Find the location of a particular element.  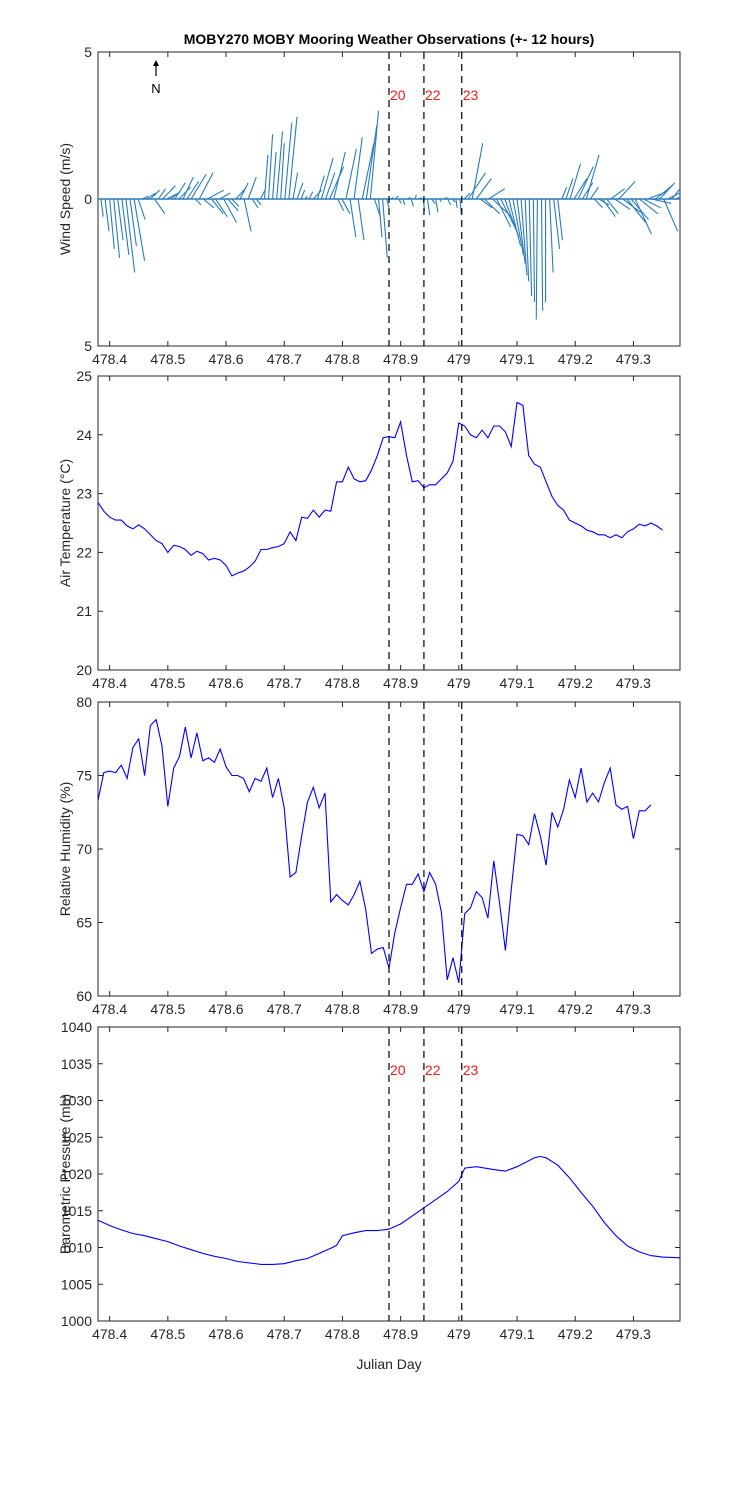

humidity-xtick-label: 478.5 is located at coordinates (167, 1009).